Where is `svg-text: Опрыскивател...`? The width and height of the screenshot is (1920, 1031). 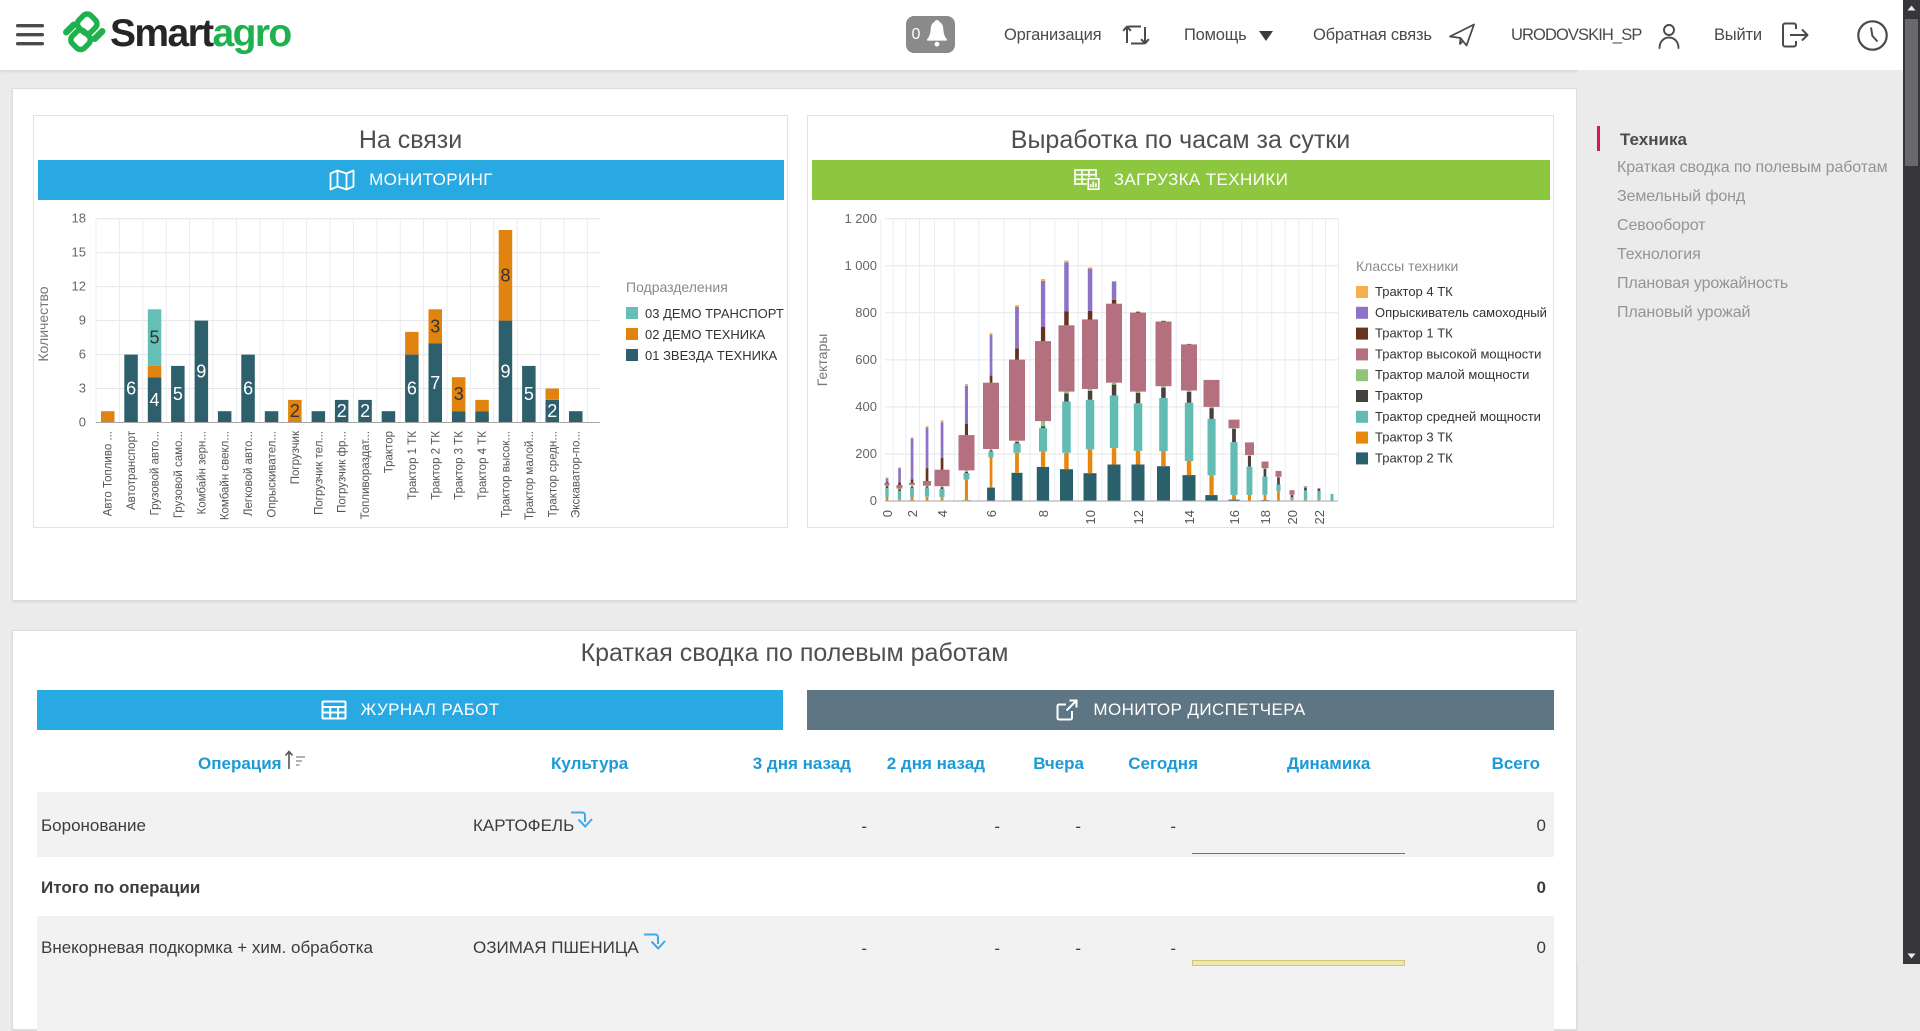
svg-text: Опрыскивател... is located at coordinates (273, 474).